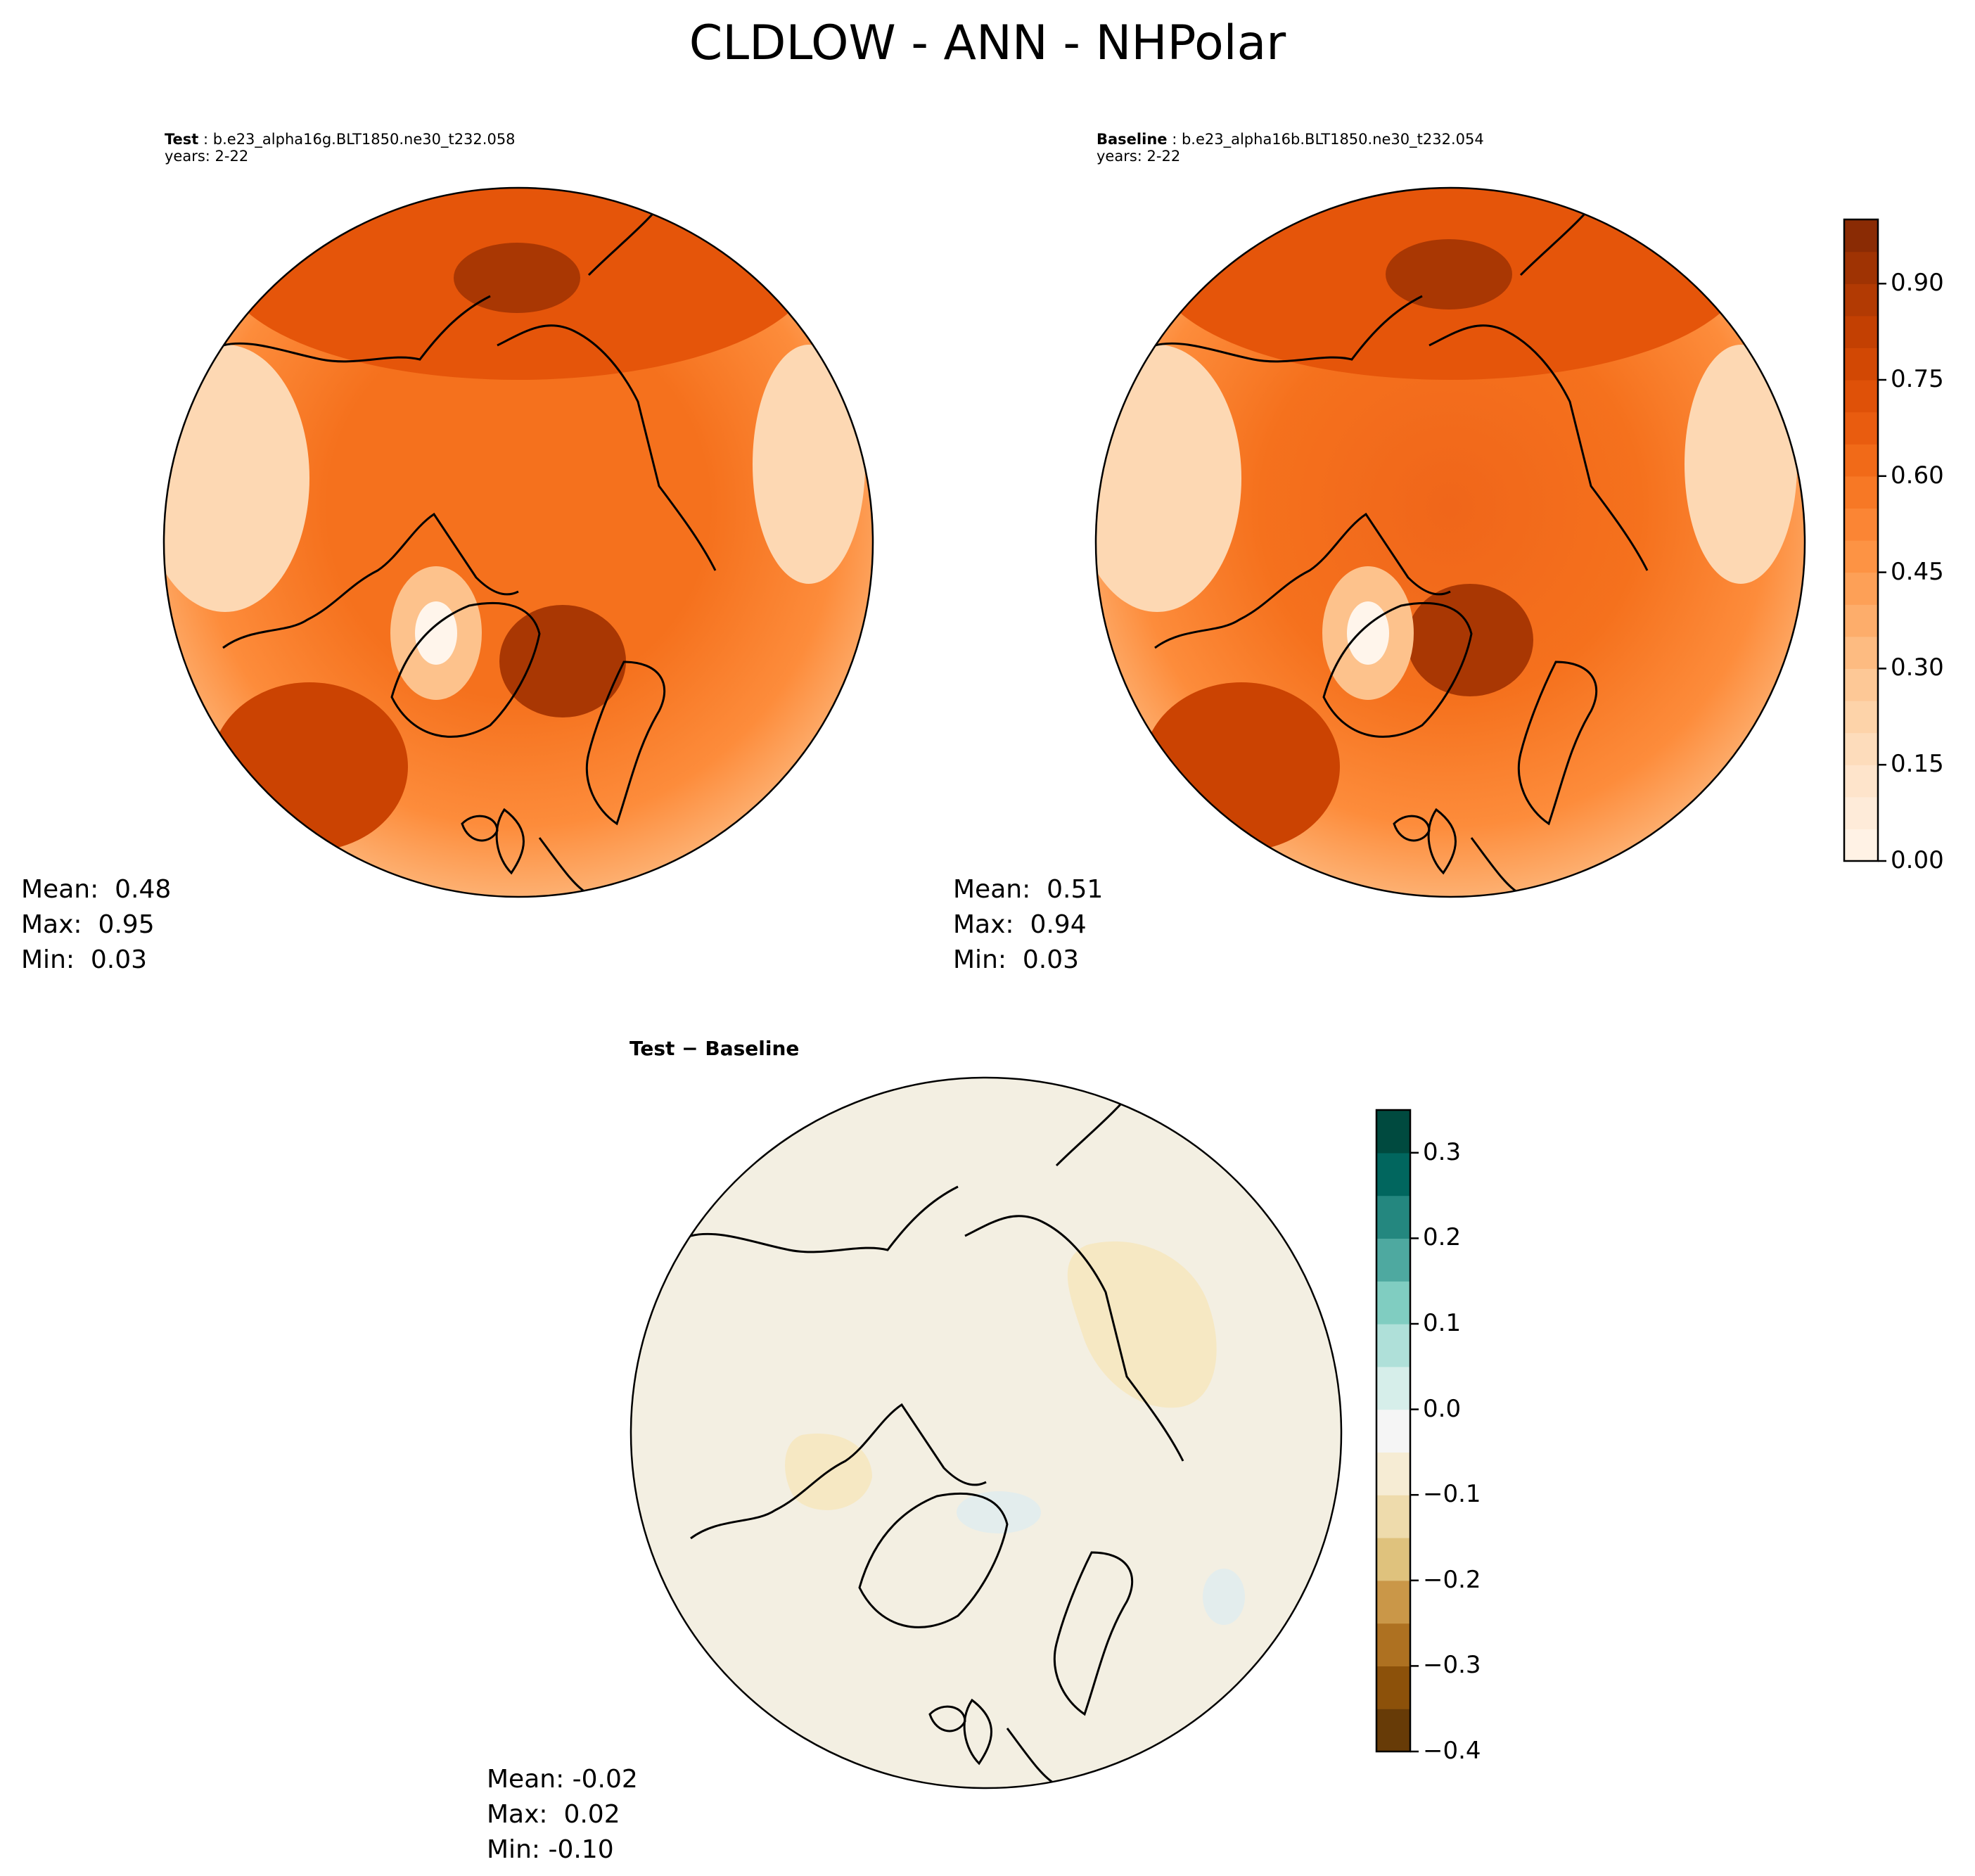 Image resolution: width=1975 pixels, height=1876 pixels. What do you see at coordinates (1442, 1151) in the screenshot?
I see `colorbar-tick-label: 0.3` at bounding box center [1442, 1151].